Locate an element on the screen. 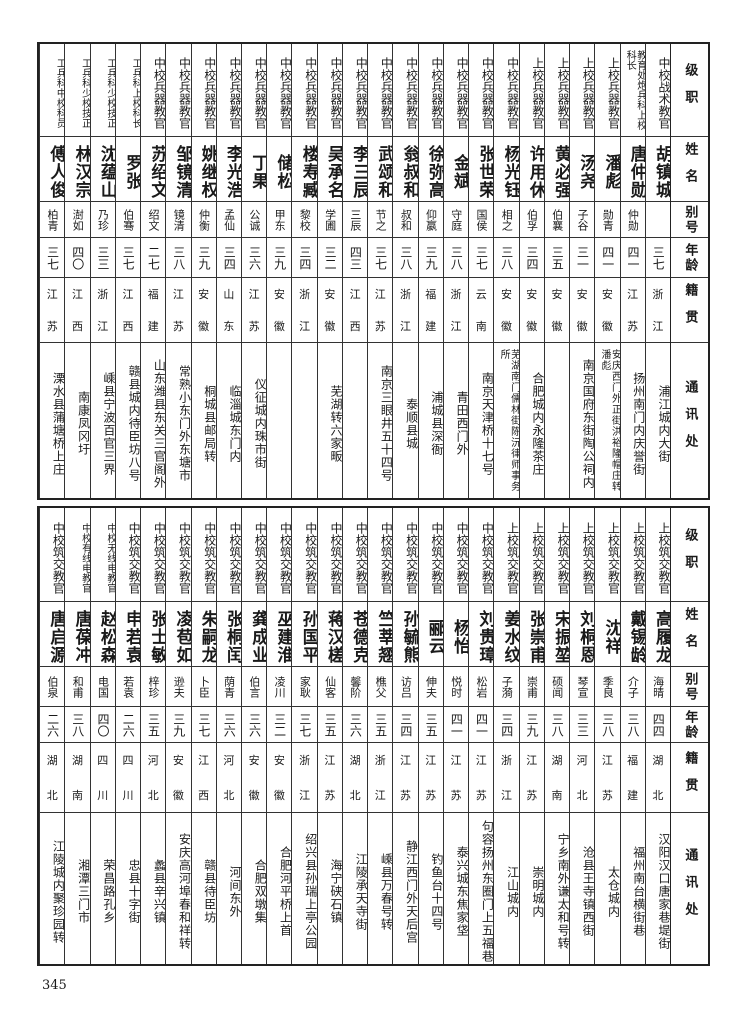  roster-column: 中校有线电教官 唐葆冲 和甫 三八湖南湘潭三门市 is located at coordinates (77, 736).